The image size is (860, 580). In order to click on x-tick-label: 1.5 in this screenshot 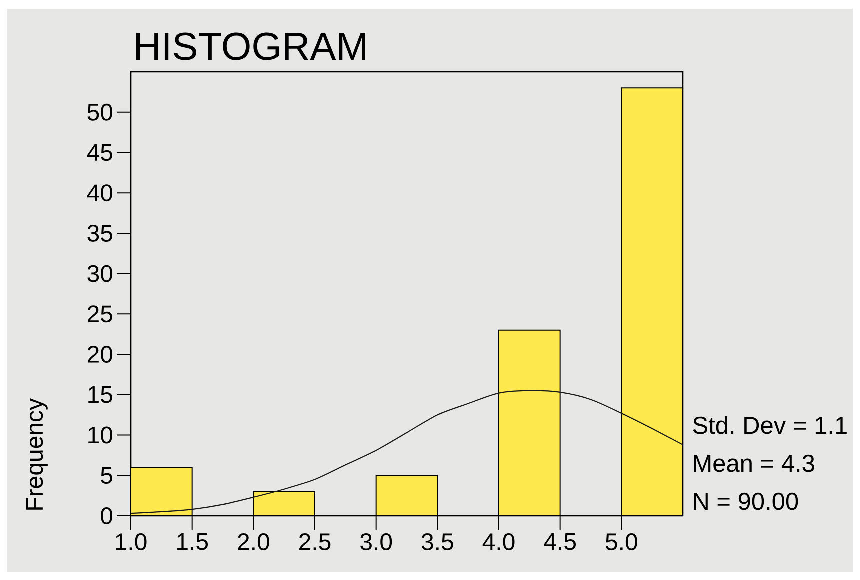, I will do `click(192, 542)`.